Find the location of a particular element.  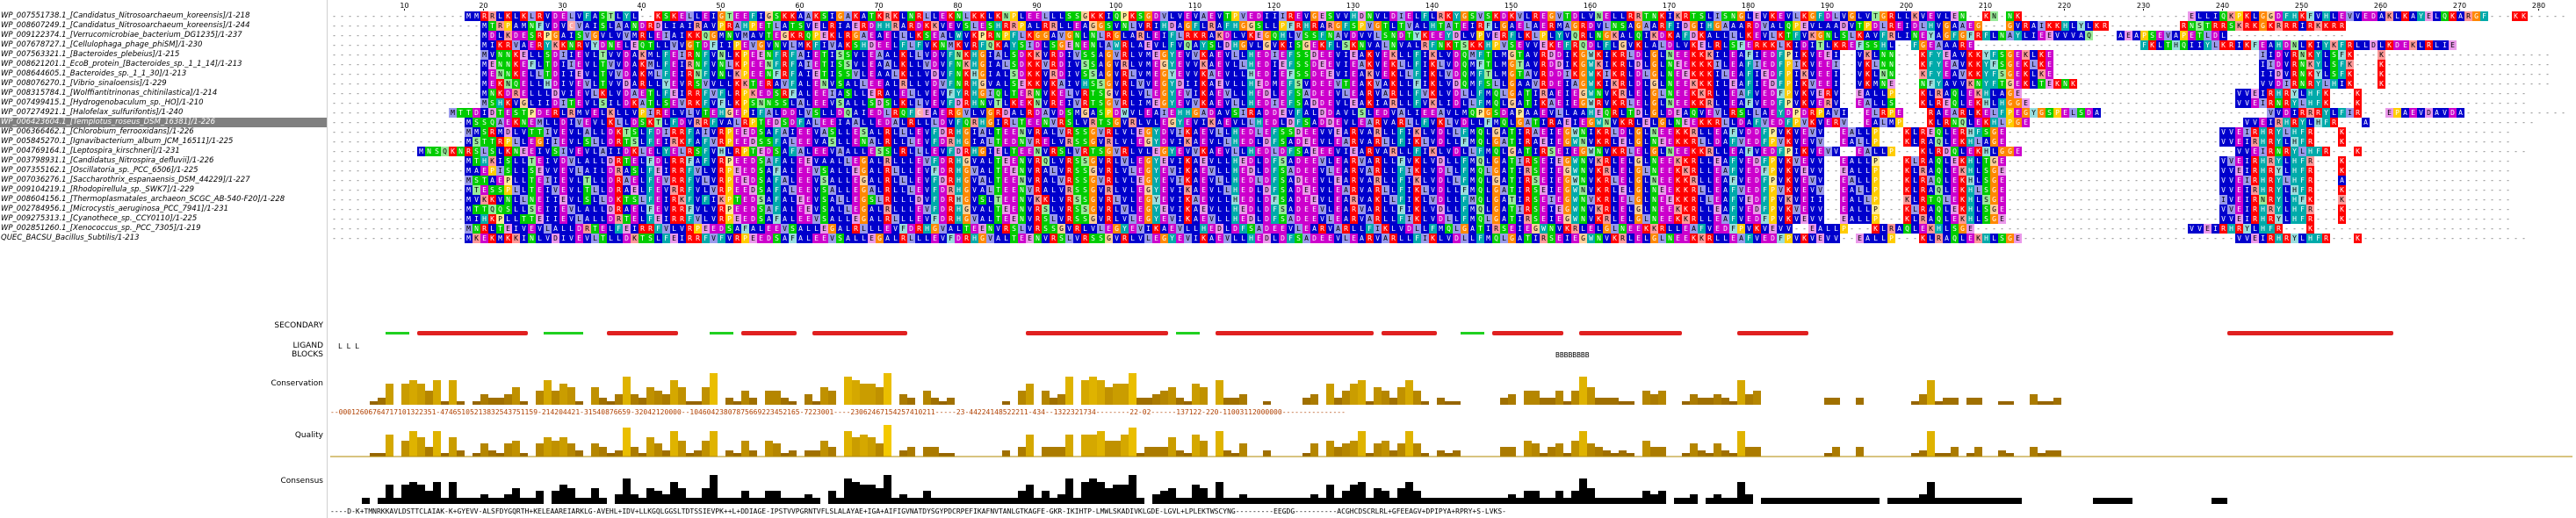

residue: Y is located at coordinates (2302, 123).